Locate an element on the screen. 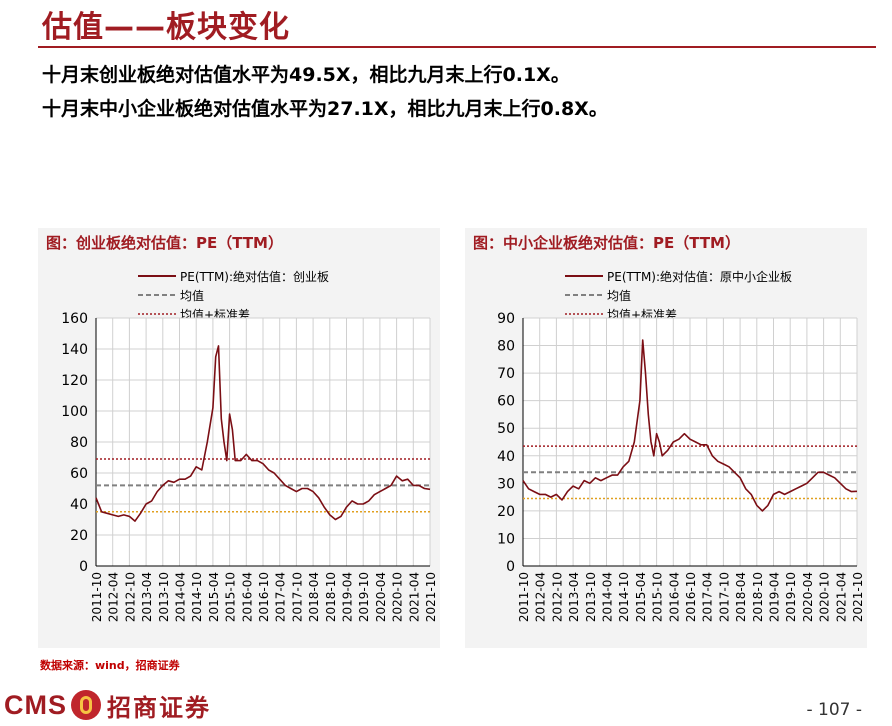  title-divider is located at coordinates (457, 47).